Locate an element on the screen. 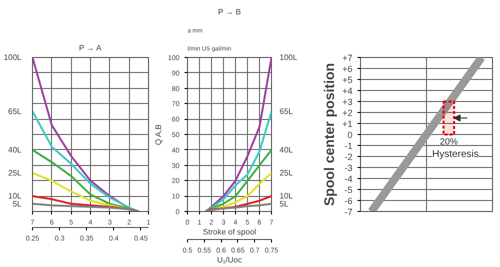 The width and height of the screenshot is (500, 267). y-tick-label: +2 is located at coordinates (347, 113).